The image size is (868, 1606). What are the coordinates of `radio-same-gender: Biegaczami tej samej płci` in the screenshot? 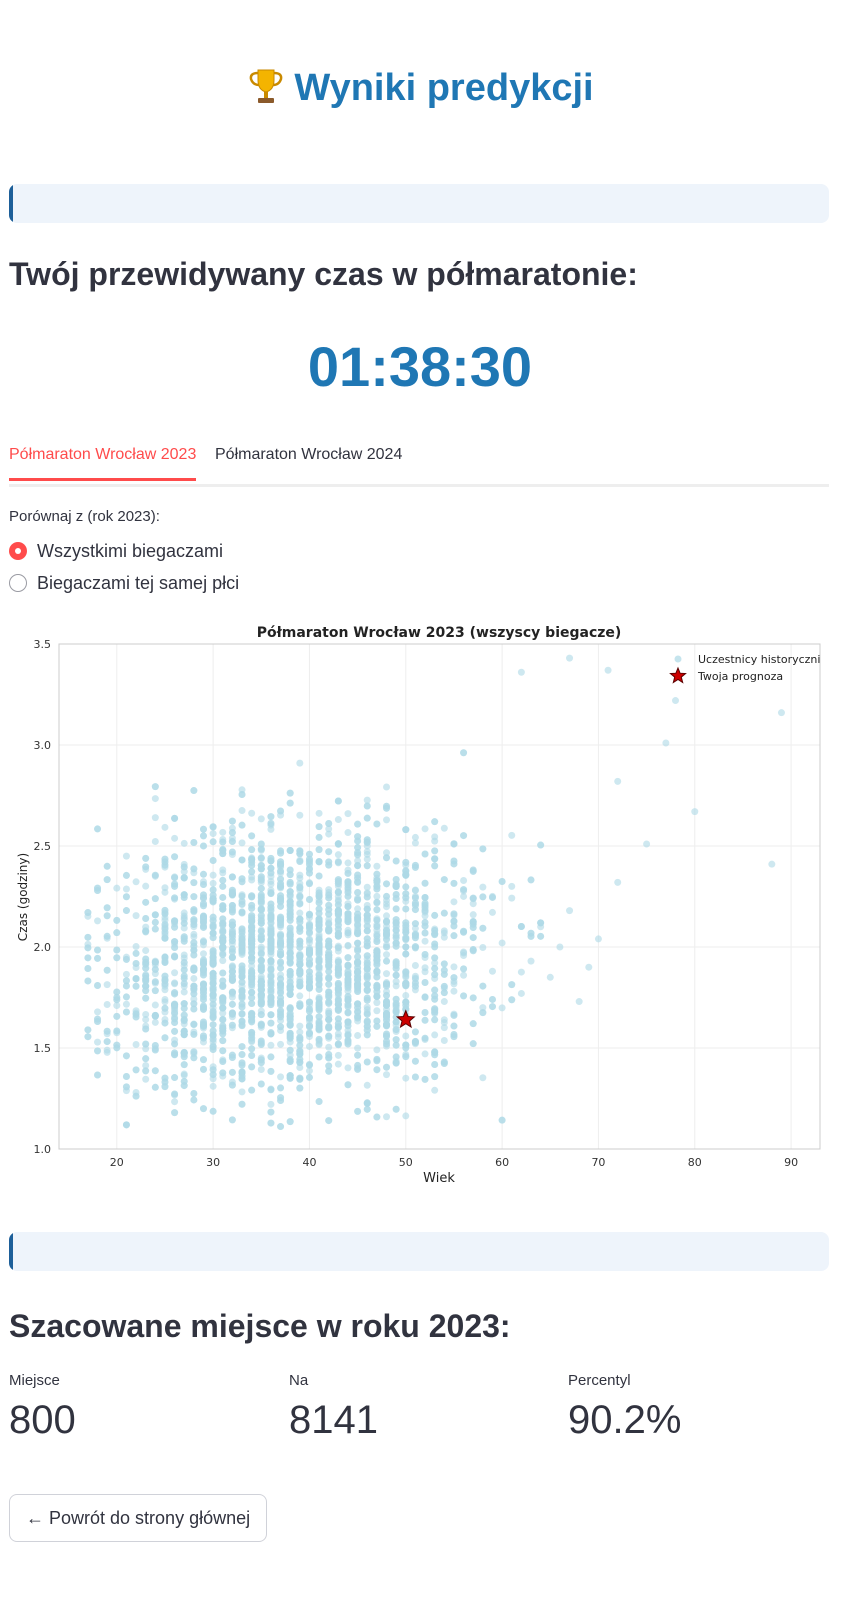 It's located at (124, 583).